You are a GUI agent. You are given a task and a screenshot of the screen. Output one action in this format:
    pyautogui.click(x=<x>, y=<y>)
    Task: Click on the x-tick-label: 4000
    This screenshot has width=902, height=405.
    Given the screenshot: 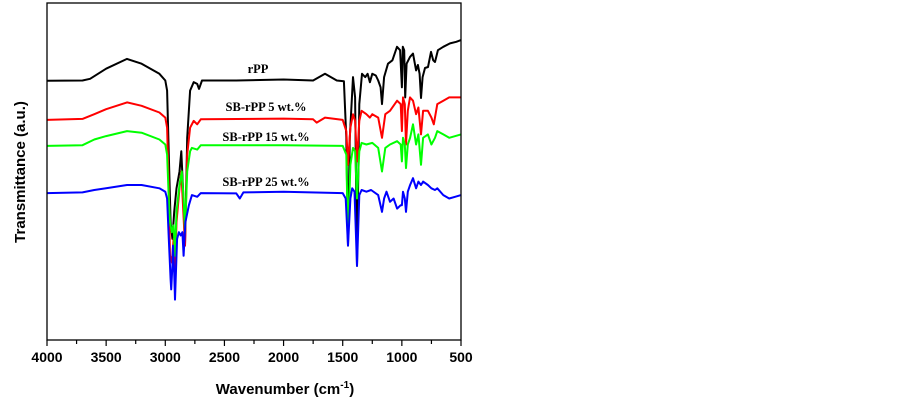 What is the action you would take?
    pyautogui.click(x=46, y=357)
    